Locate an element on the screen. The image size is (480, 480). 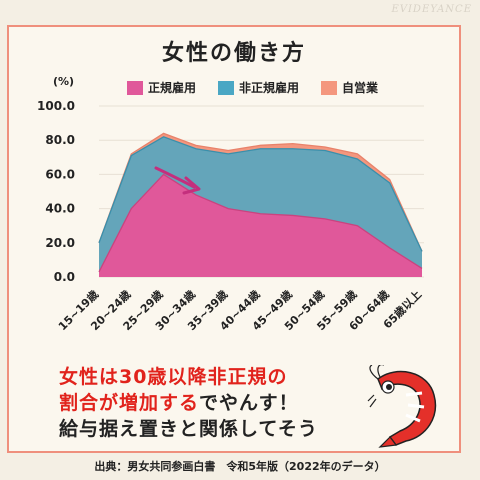
chart-title: 女性の働き方 is located at coordinates (233, 53).